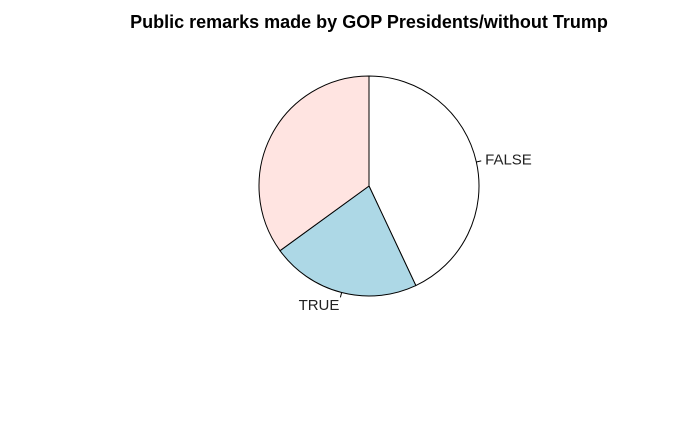  I want to click on slice-label-false: FALSE, so click(508, 160).